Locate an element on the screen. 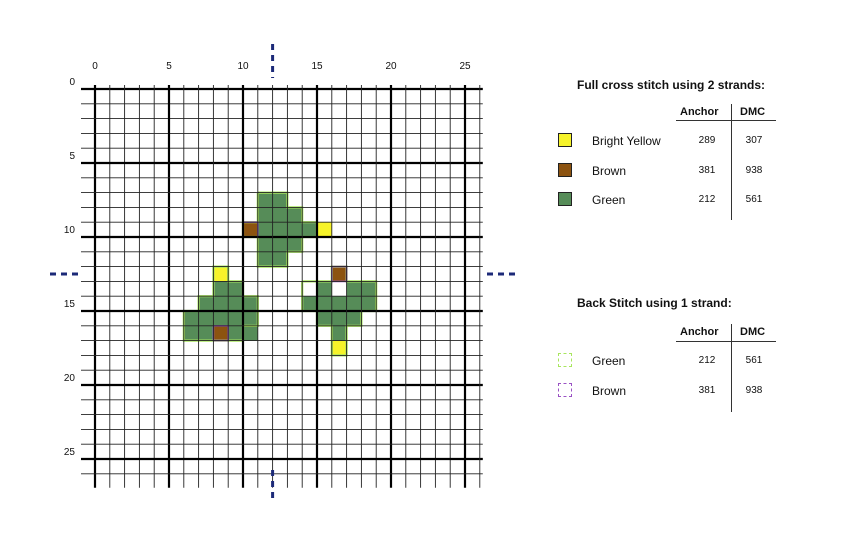 The width and height of the screenshot is (842, 537). y-tick-label: 0 is located at coordinates (72, 82).